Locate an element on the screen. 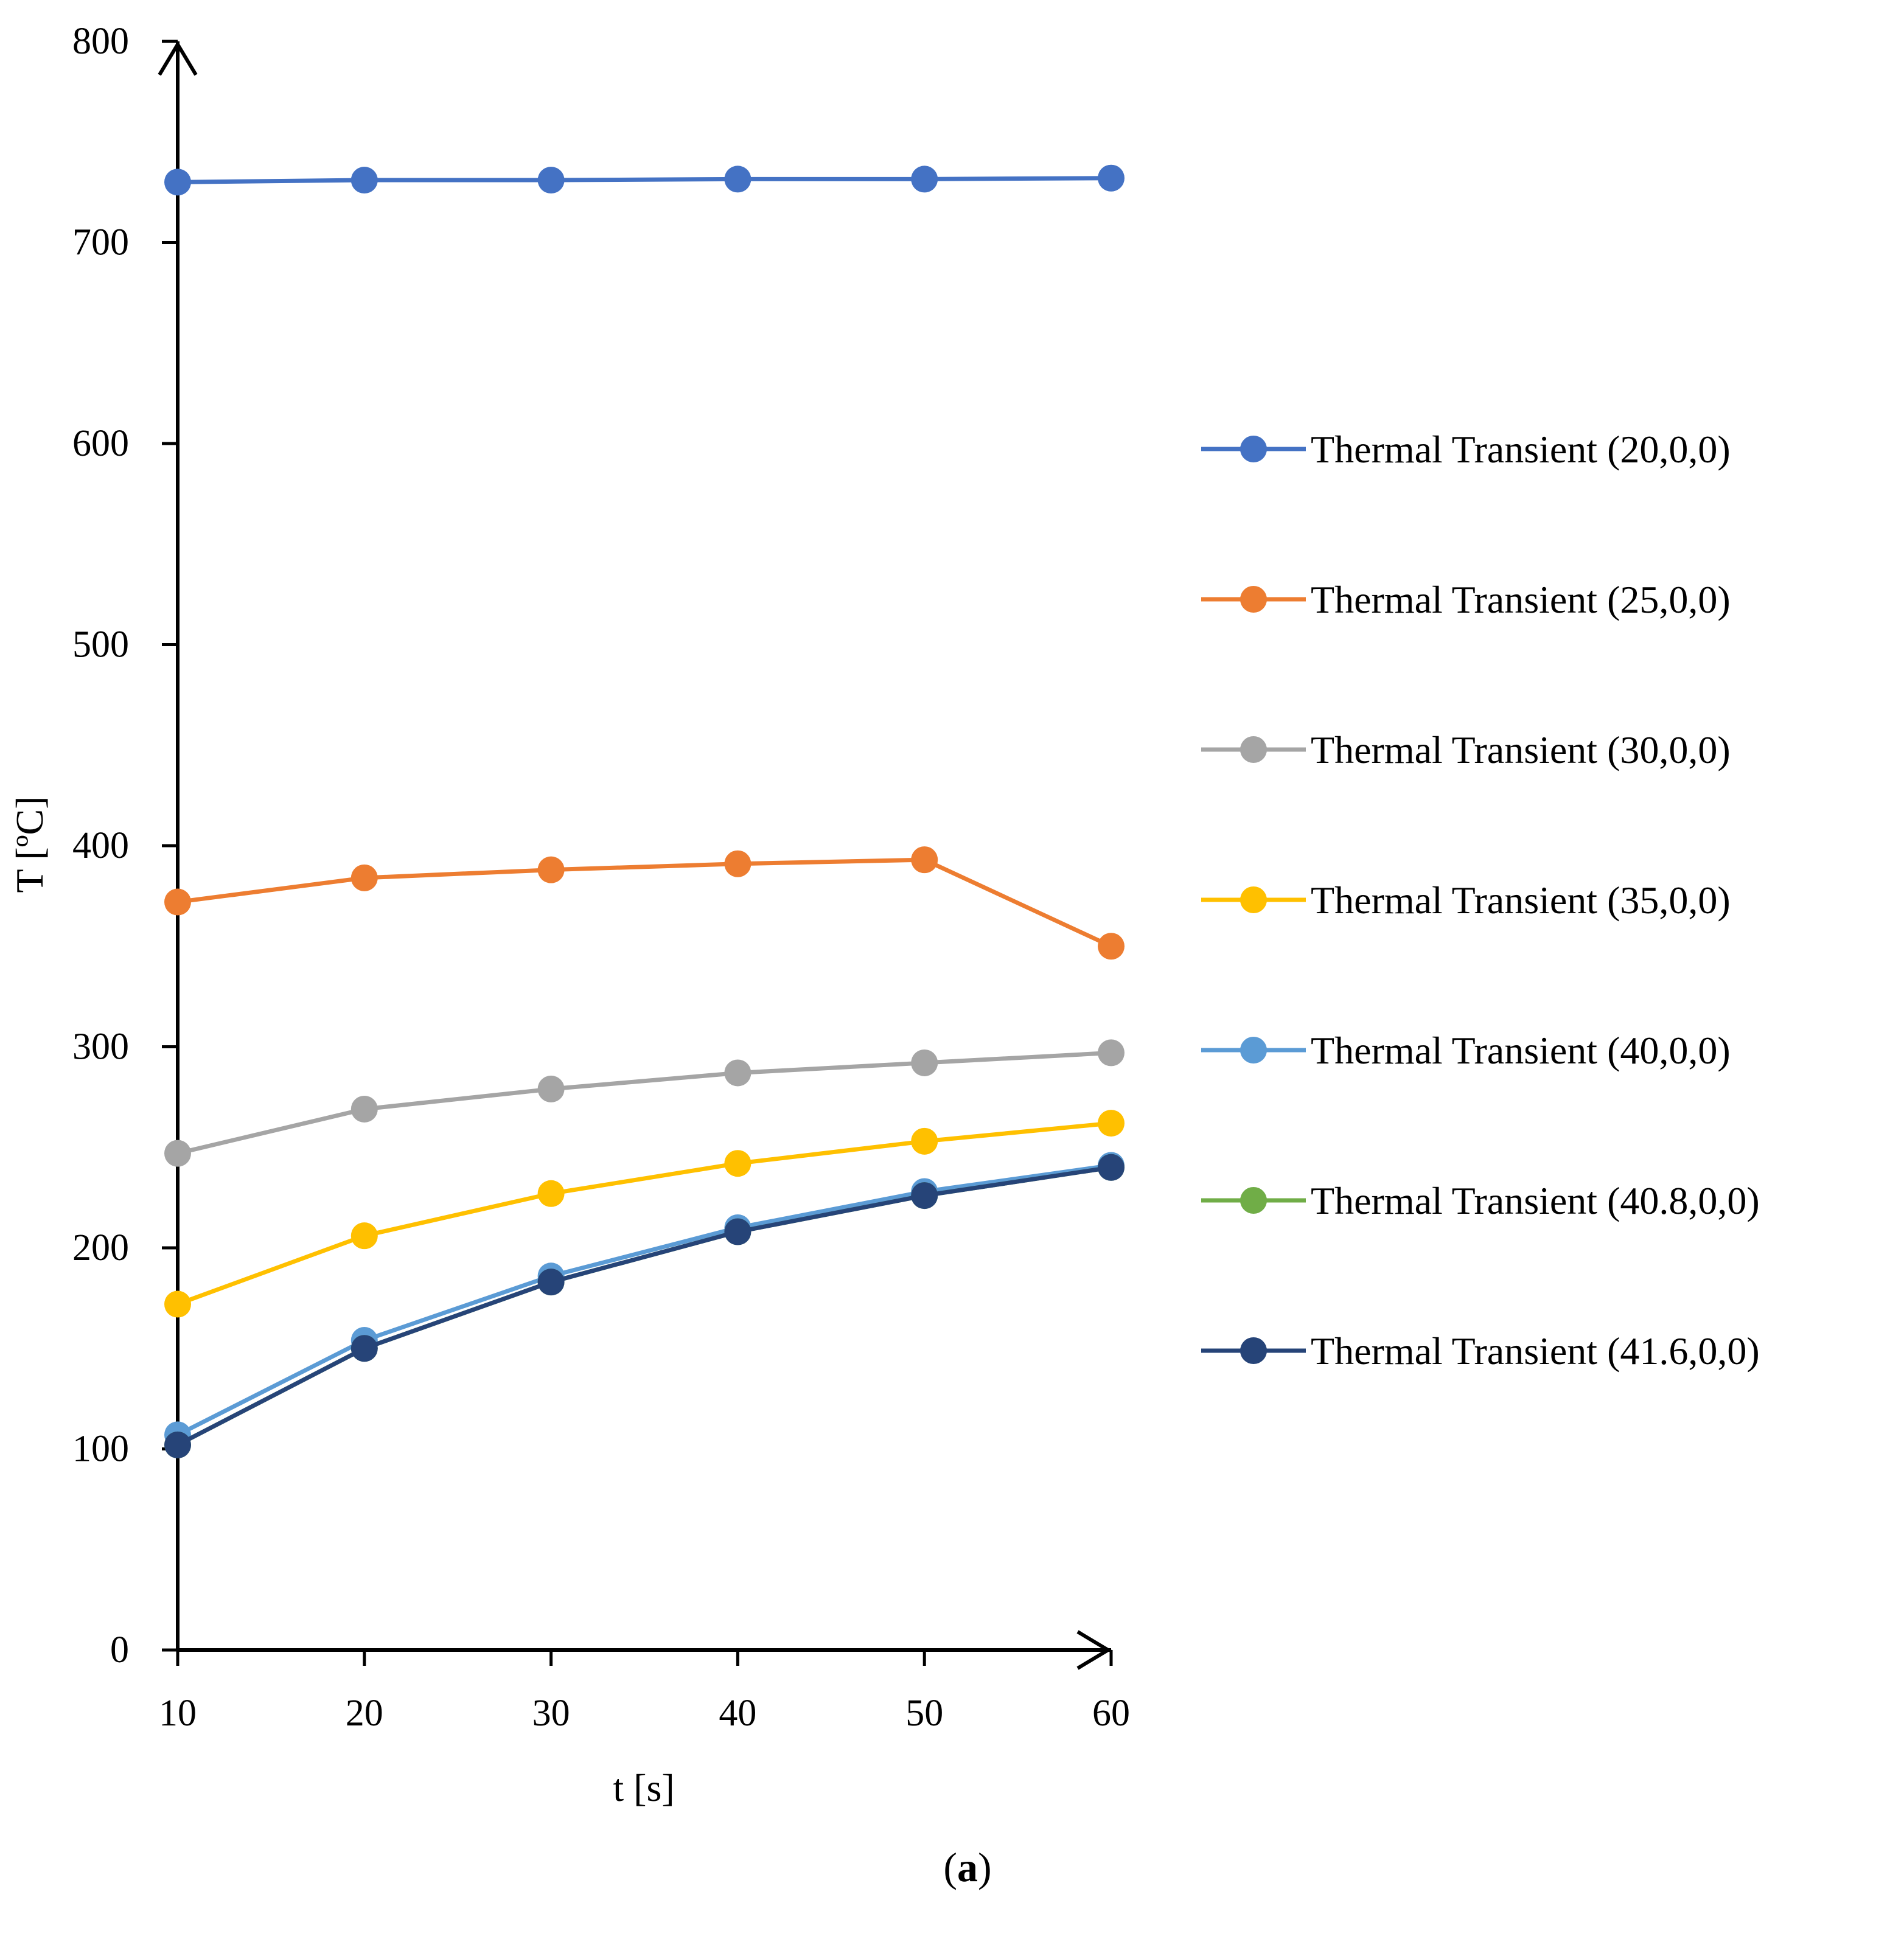 The width and height of the screenshot is (1904, 1939). x-tick-label: 20 is located at coordinates (364, 1713).